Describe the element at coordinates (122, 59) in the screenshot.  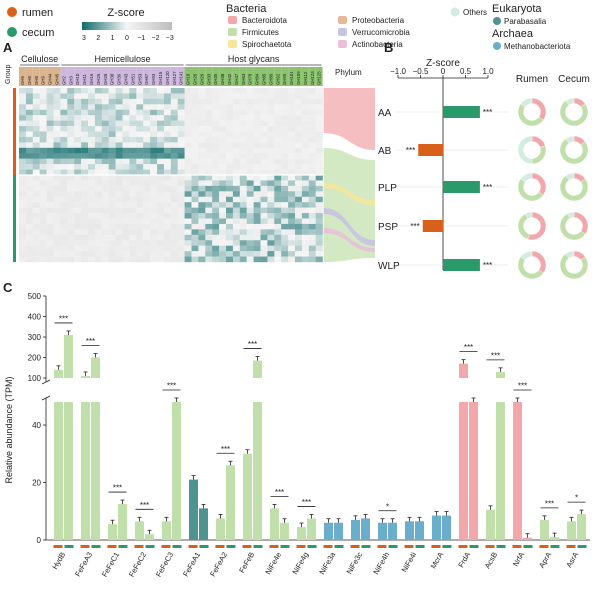
I see `category-label: Hemicellulose` at that location.